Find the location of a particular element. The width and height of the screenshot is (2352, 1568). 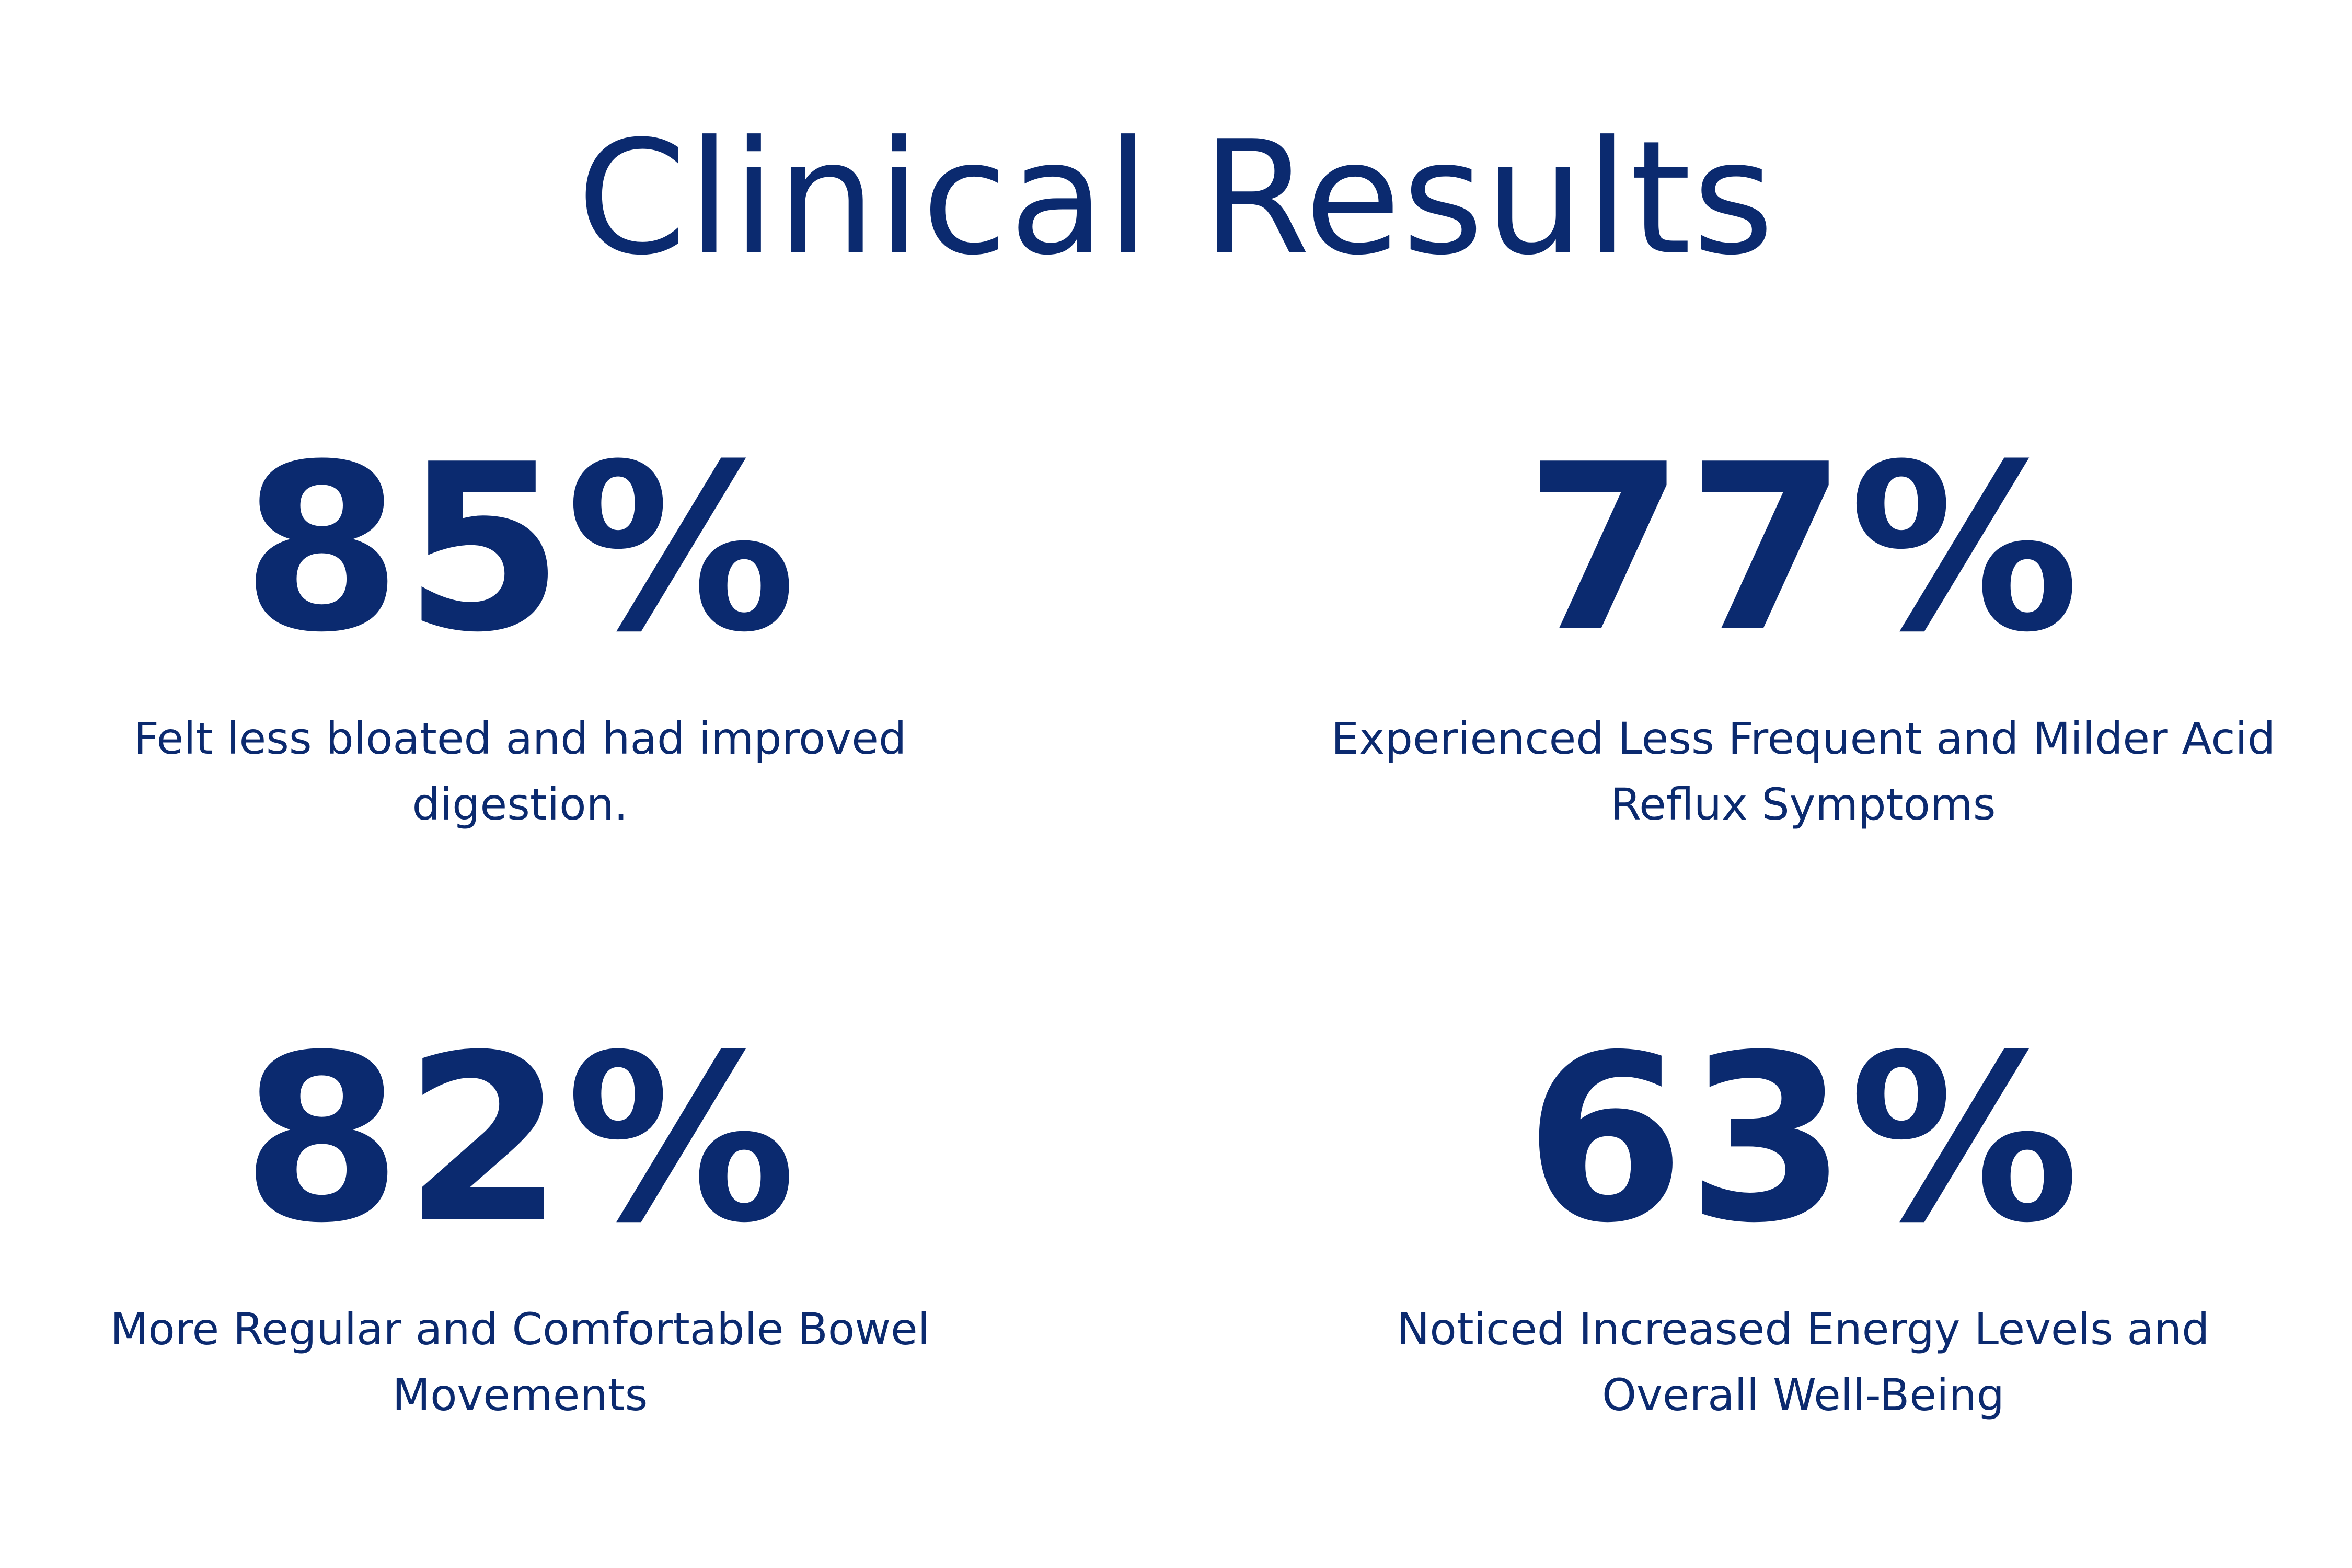

description-line: Felt less bloated and had improved is located at coordinates (520, 738).